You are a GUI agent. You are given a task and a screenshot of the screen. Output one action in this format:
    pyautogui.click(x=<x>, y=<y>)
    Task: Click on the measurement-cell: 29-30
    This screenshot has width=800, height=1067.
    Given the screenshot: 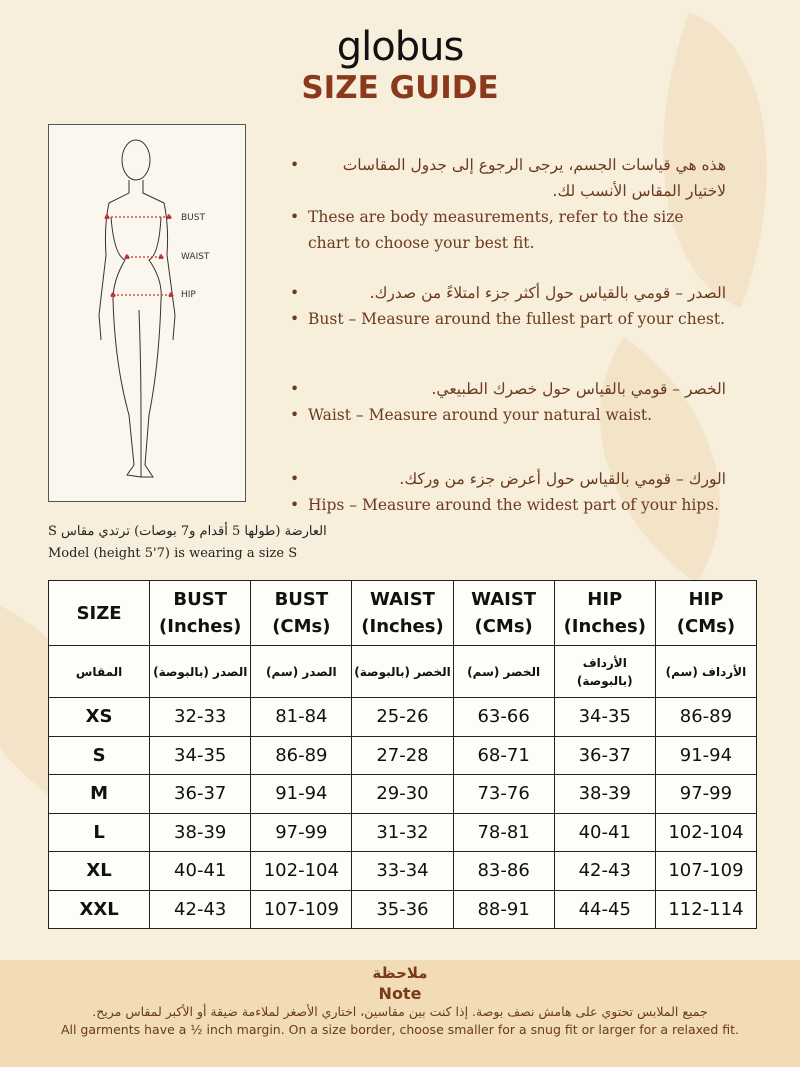 What is the action you would take?
    pyautogui.click(x=402, y=794)
    